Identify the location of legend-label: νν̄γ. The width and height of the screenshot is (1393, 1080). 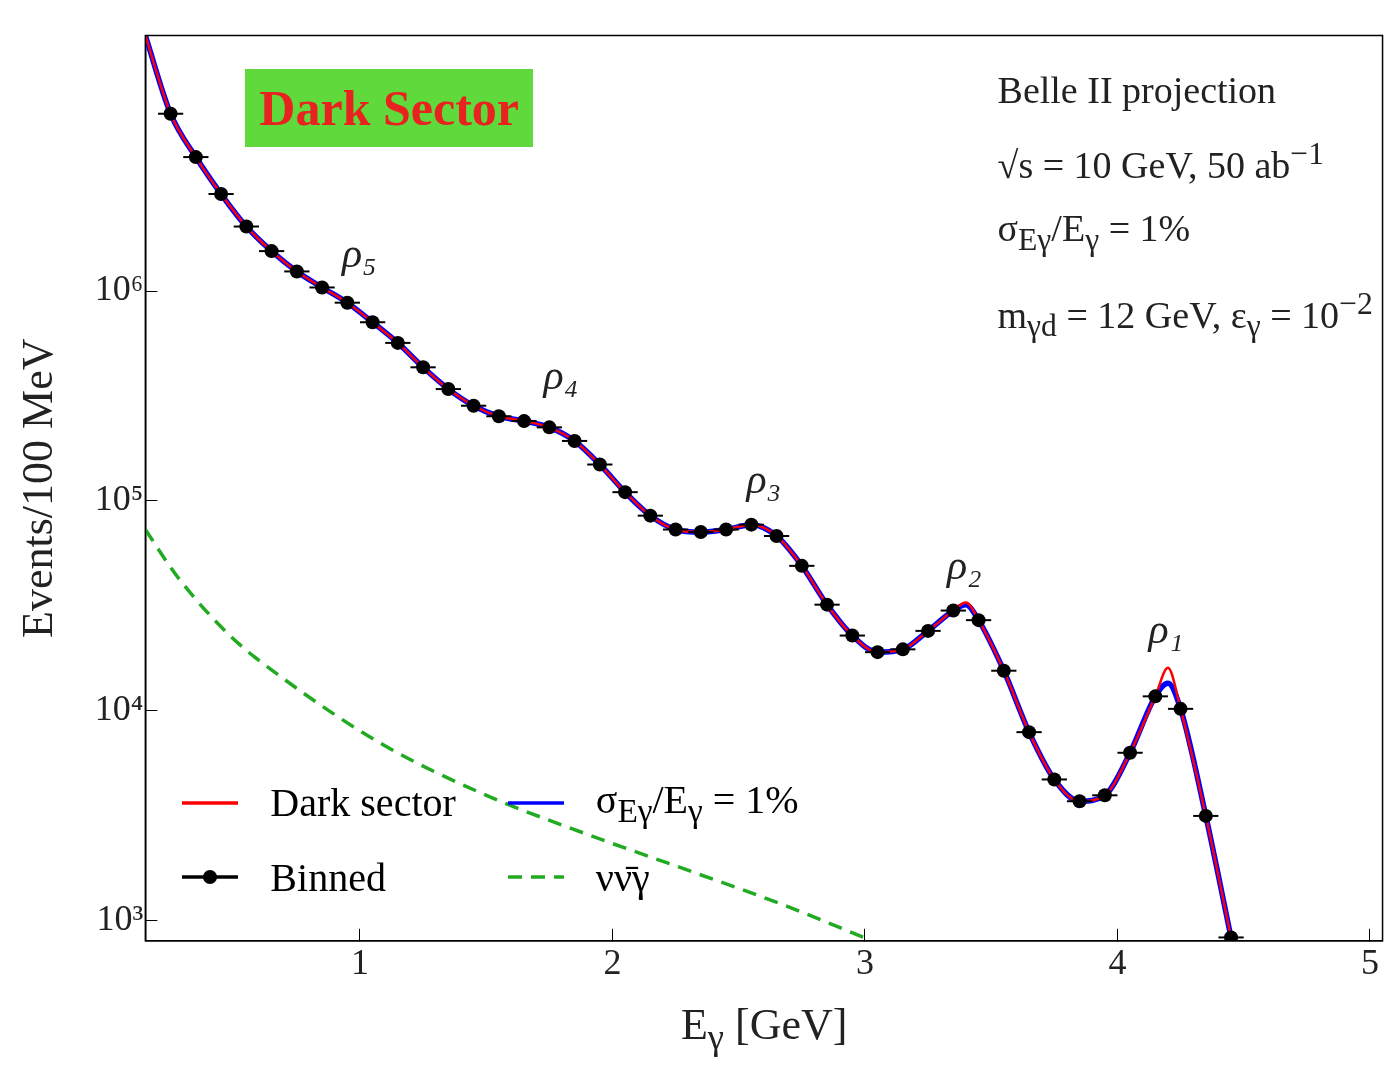
(622, 877).